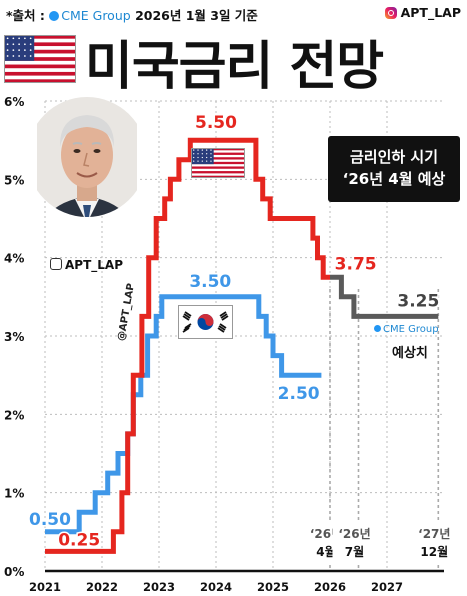 Image resolution: width=467 pixels, height=596 pixels. I want to click on annotation-line-2: 4월, so click(325, 551).